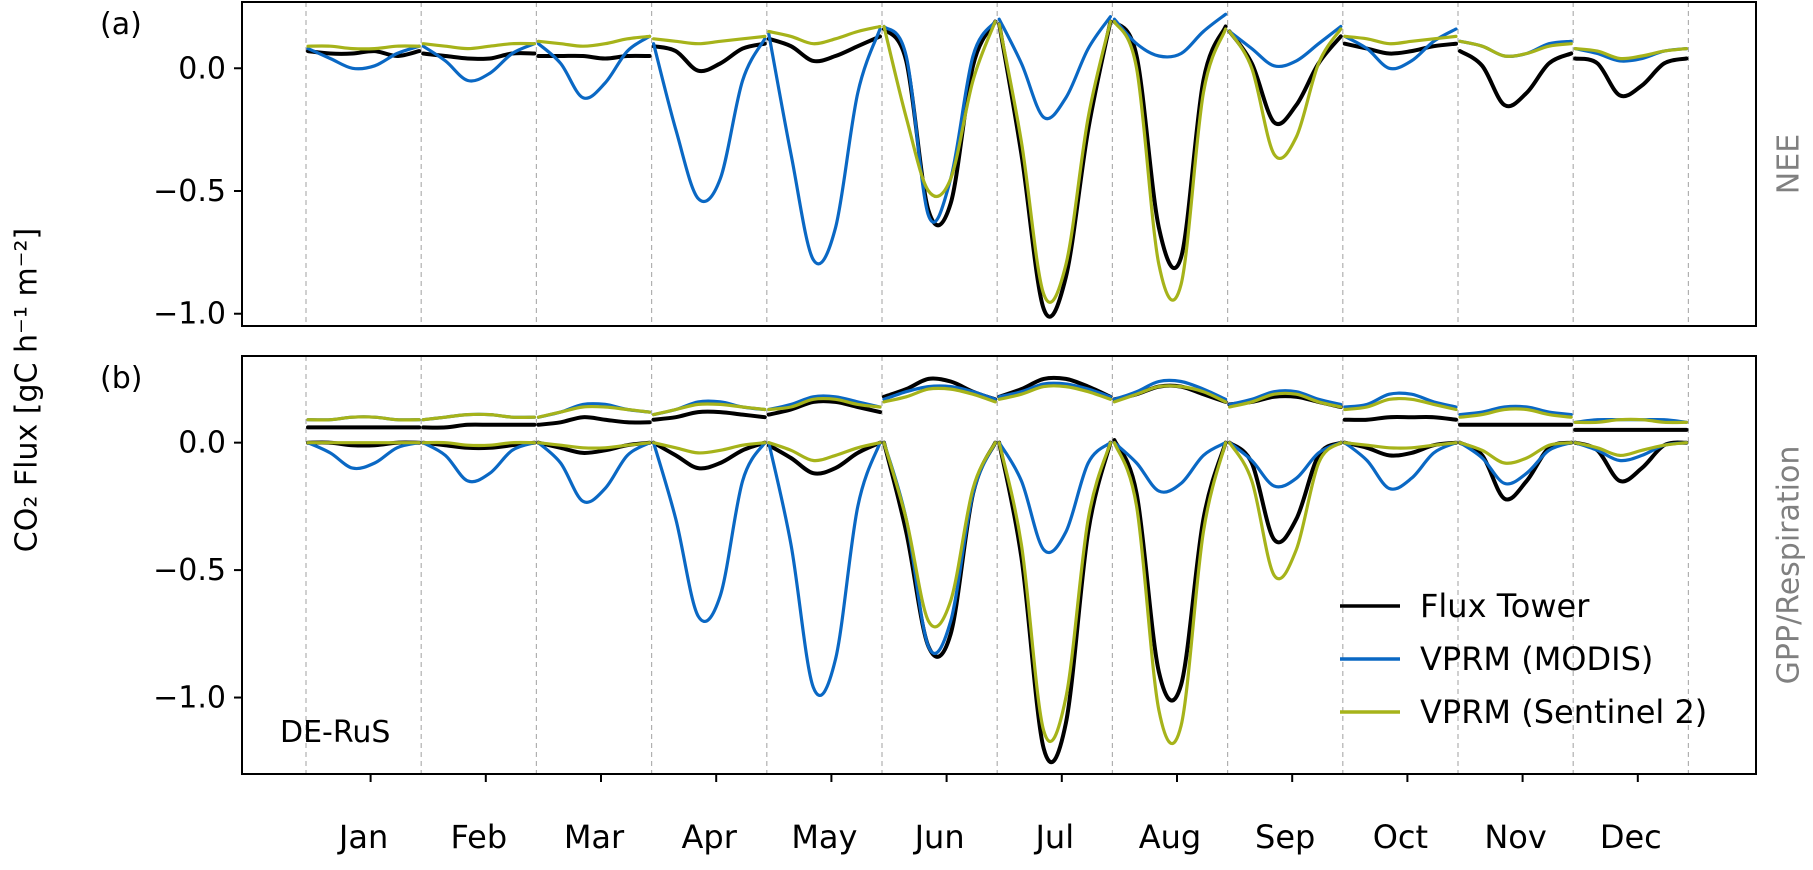 This screenshot has width=1813, height=870. I want to click on series-line-flux-tower-respiration-jul, so click(1055, 387).